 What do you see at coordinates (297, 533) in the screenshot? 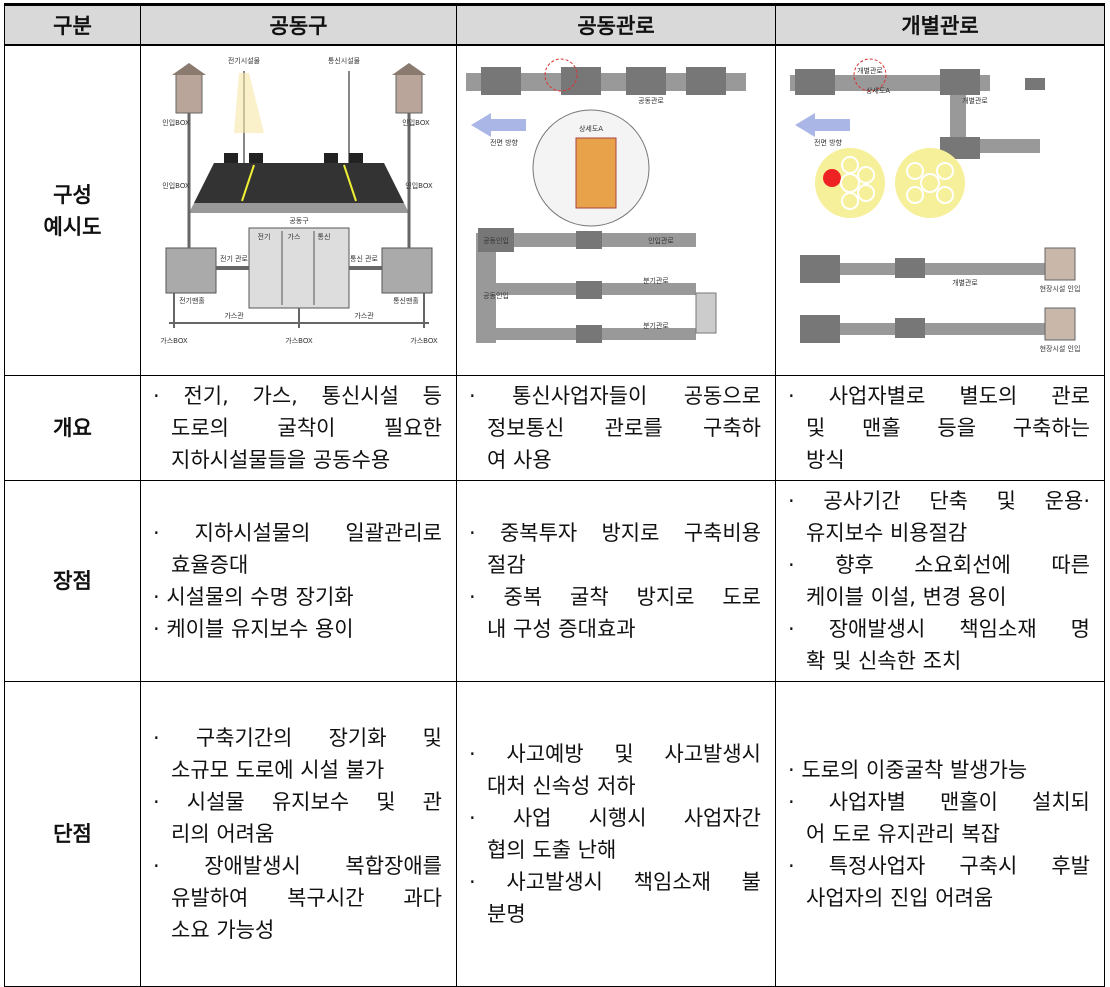
I see `text-line: · 지하시설물의 일괄관리로` at bounding box center [297, 533].